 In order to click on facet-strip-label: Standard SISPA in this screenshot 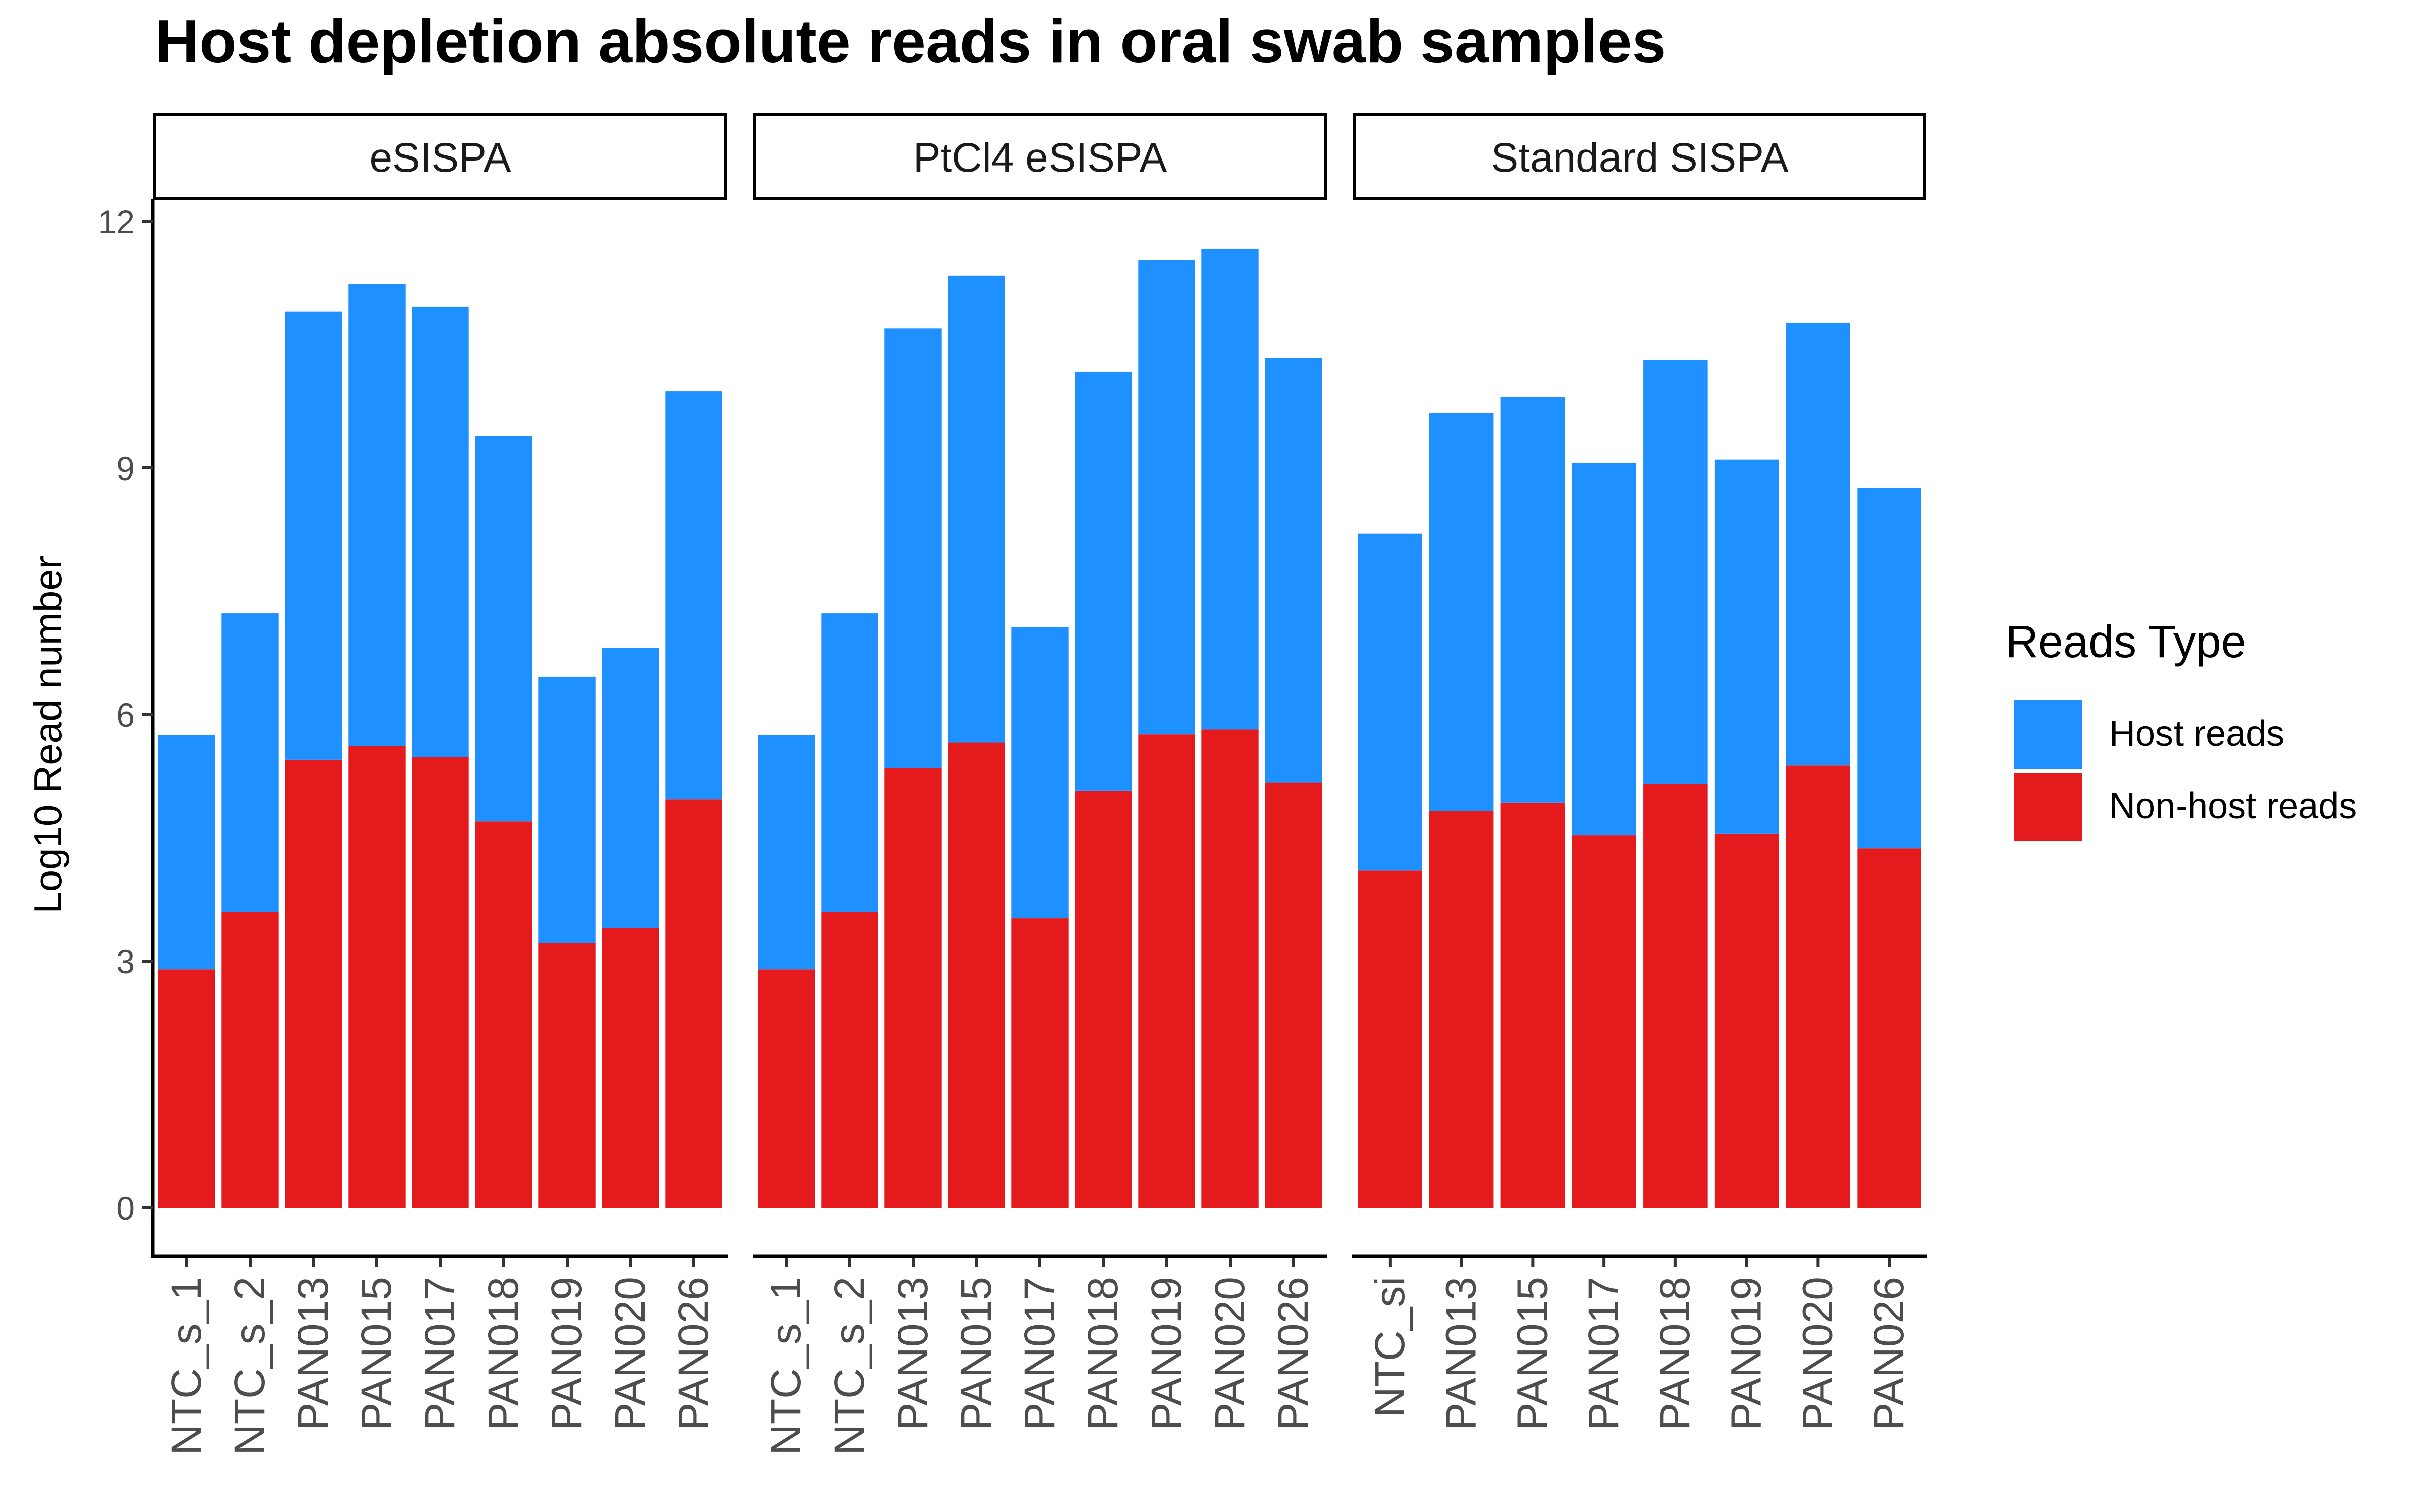, I will do `click(1639, 158)`.